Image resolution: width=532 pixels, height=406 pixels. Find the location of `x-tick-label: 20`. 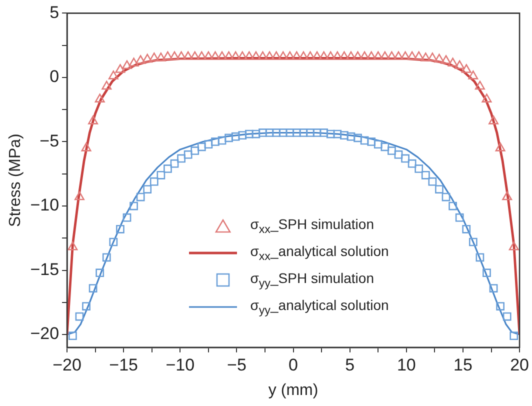

x-tick-label: 20 is located at coordinates (520, 364).